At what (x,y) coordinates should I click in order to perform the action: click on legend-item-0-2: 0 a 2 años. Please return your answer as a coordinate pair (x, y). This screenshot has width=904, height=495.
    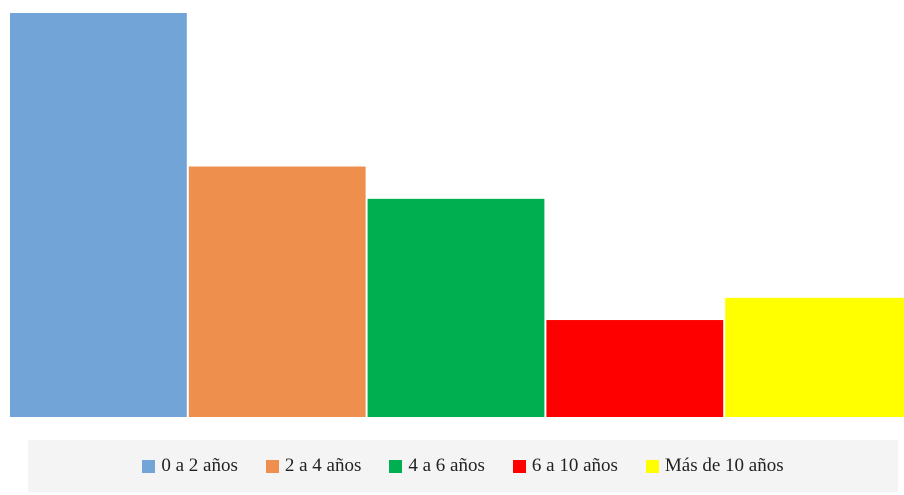
    Looking at the image, I should click on (190, 466).